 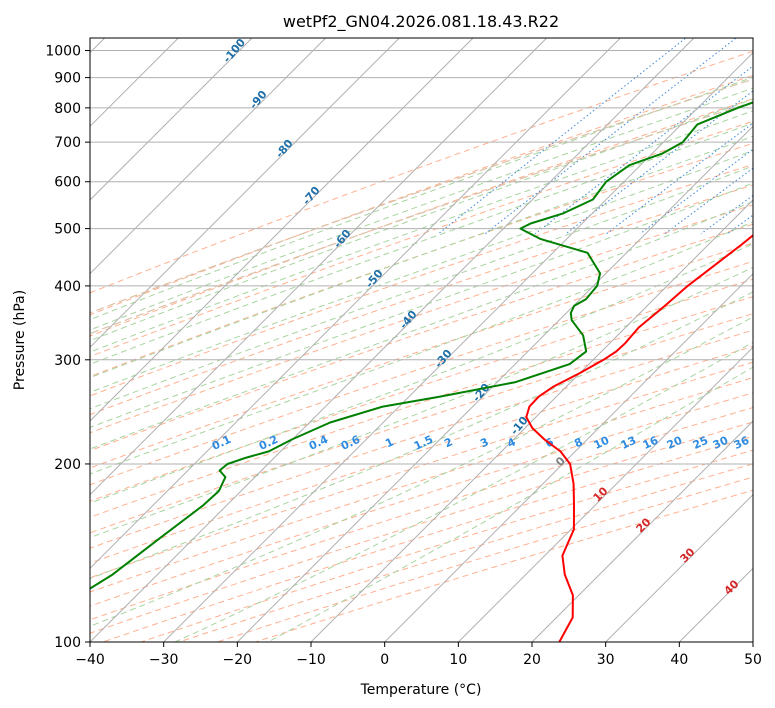 I want to click on chart-title: wetPf2_GN04.2026.081.18.43.R22, so click(x=421, y=22).